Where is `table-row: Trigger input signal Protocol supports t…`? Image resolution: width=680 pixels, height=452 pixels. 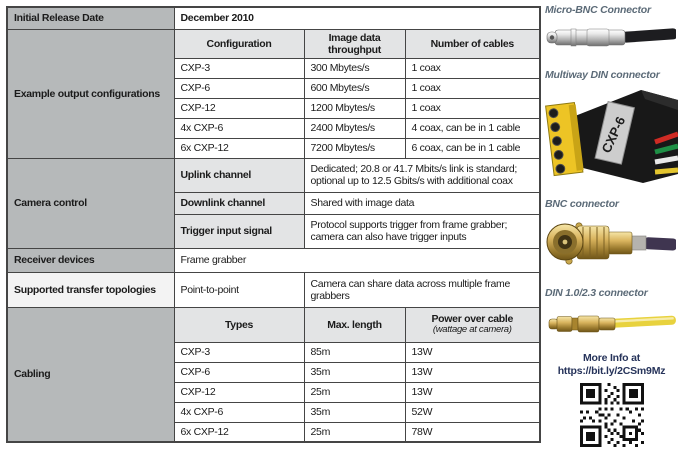
table-row: Trigger input signal Protocol supports t… is located at coordinates (274, 231).